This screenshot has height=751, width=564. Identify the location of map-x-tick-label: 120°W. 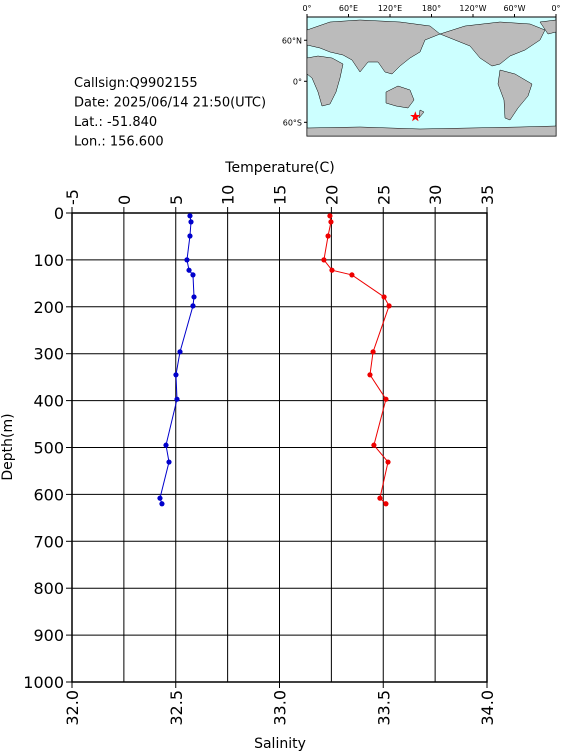
(472, 8).